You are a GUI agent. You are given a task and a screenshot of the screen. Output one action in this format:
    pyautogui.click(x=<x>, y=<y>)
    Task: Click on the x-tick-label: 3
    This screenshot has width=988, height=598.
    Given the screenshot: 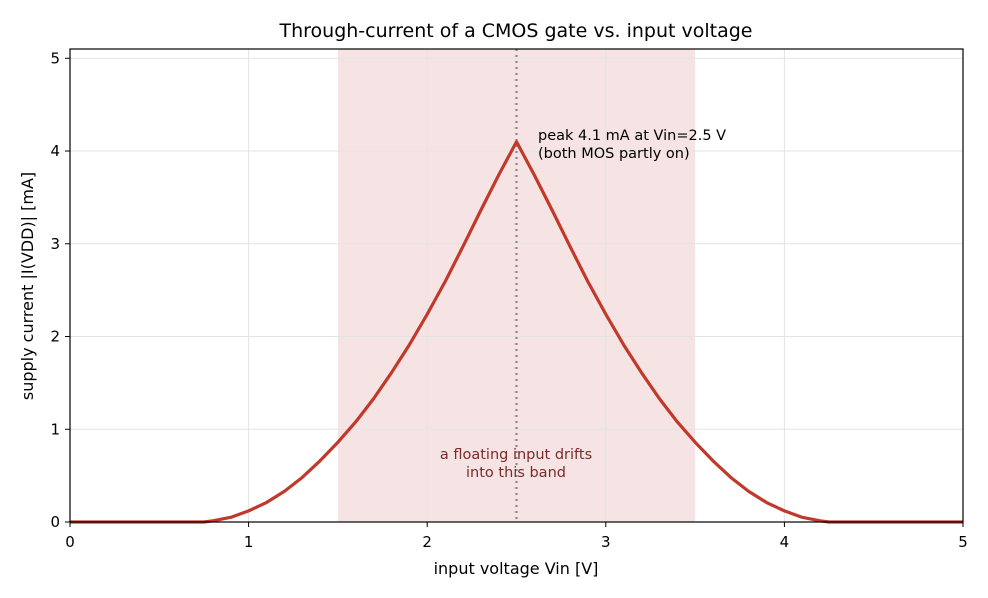 What is the action you would take?
    pyautogui.click(x=606, y=542)
    